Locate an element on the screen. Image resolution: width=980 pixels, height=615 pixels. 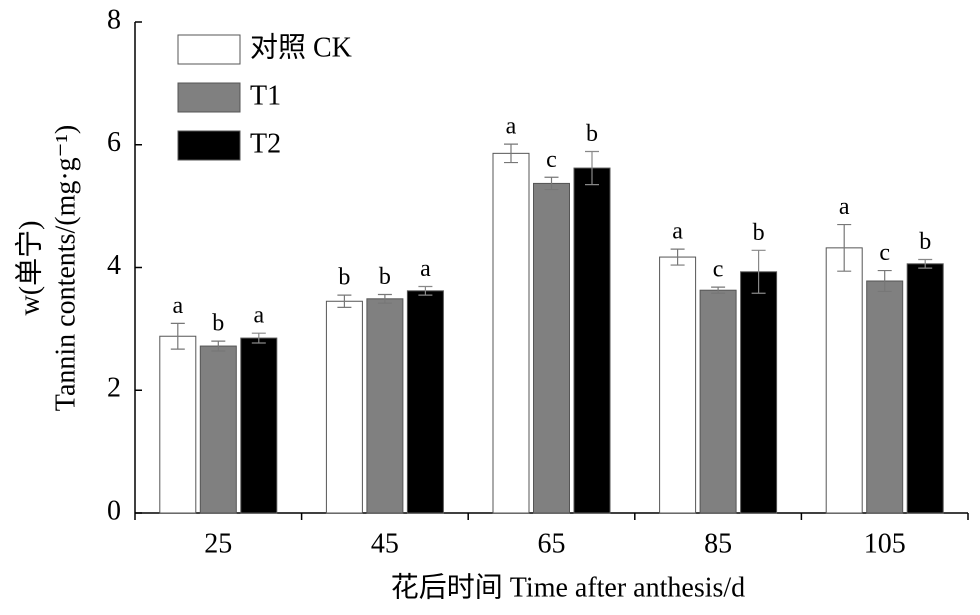
y-axis-label: w(单宁) is located at coordinates (29, 268).